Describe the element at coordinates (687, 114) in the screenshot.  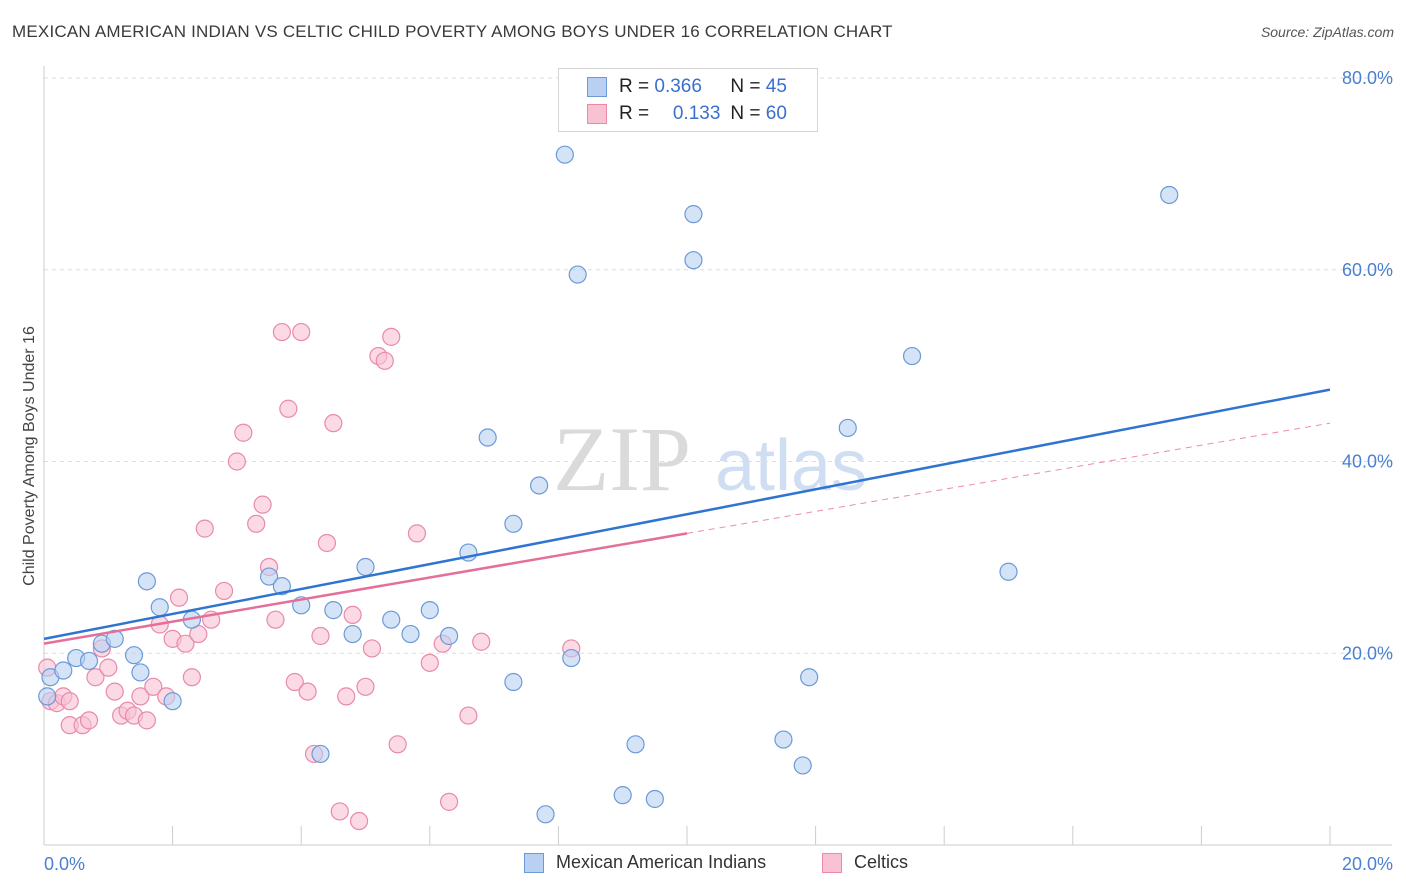
I see `legend-row-celtics: R = 0.133 N = 60` at that location.